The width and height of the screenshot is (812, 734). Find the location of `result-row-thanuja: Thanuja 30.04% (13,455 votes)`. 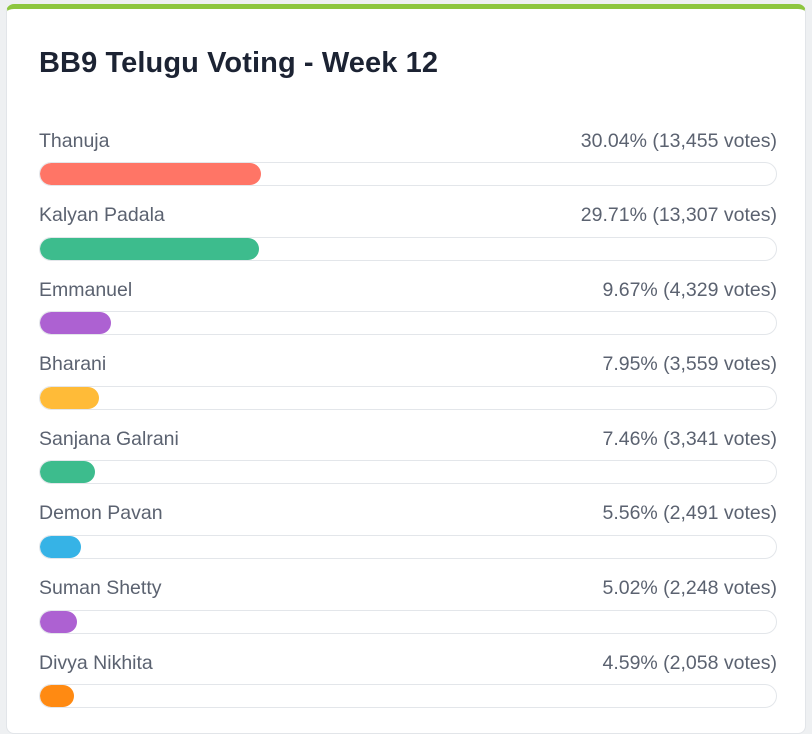

result-row-thanuja: Thanuja 30.04% (13,455 votes) is located at coordinates (408, 164).